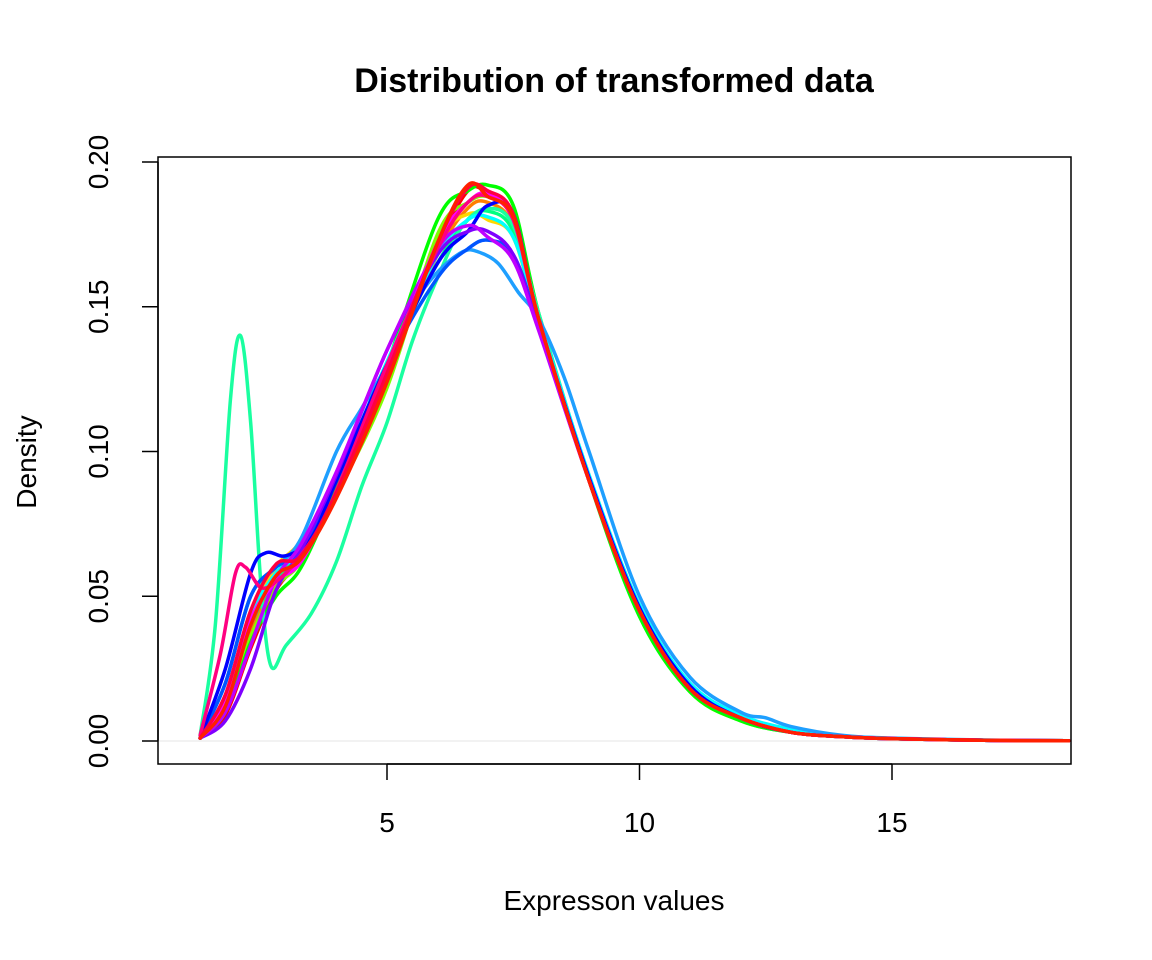 The image size is (1152, 960). What do you see at coordinates (98, 741) in the screenshot?
I see `y-tick-label: 0.00` at bounding box center [98, 741].